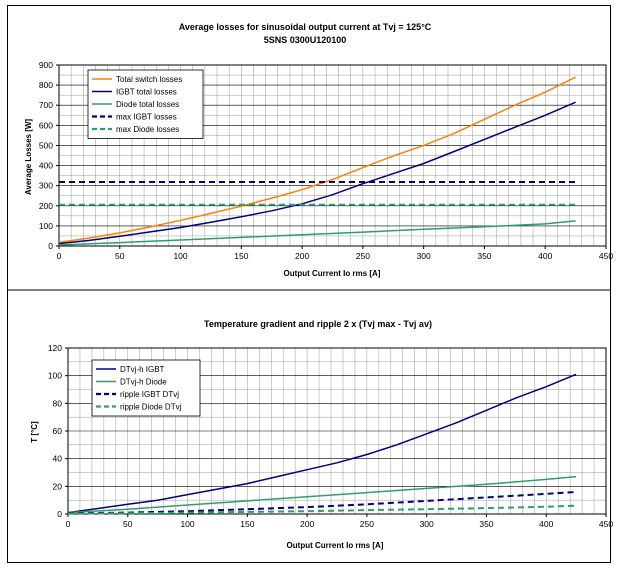  Describe the element at coordinates (46, 206) in the screenshot. I see `y-tick-label: 200` at that location.